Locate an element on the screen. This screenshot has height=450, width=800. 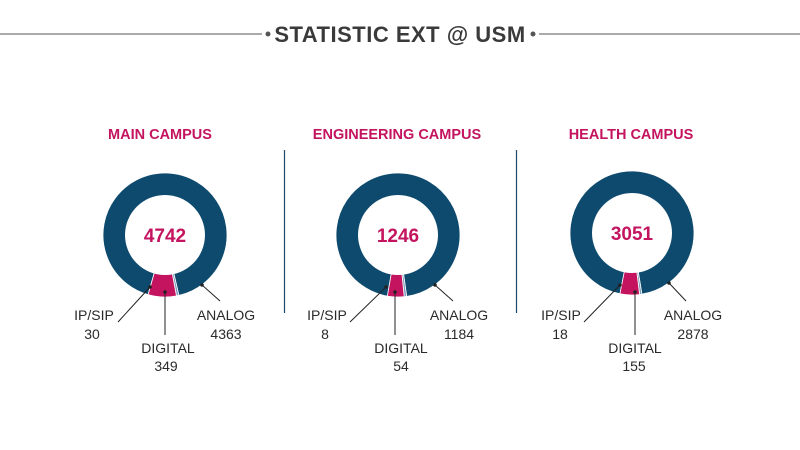
page-title: STATISTIC EXT @ USM is located at coordinates (399, 34).